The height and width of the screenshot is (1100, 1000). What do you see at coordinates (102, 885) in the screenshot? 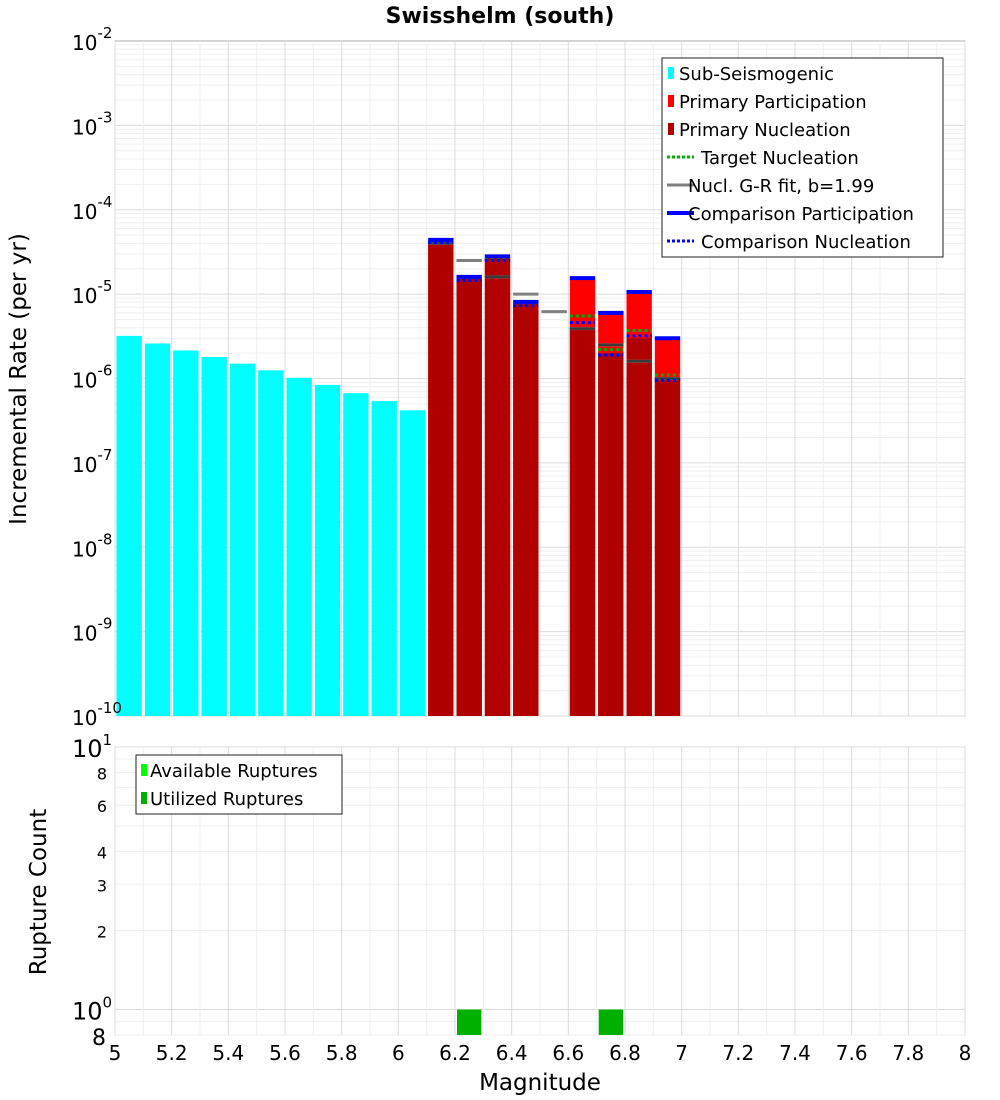
I see `y-tick-minor-label: 3` at bounding box center [102, 885].